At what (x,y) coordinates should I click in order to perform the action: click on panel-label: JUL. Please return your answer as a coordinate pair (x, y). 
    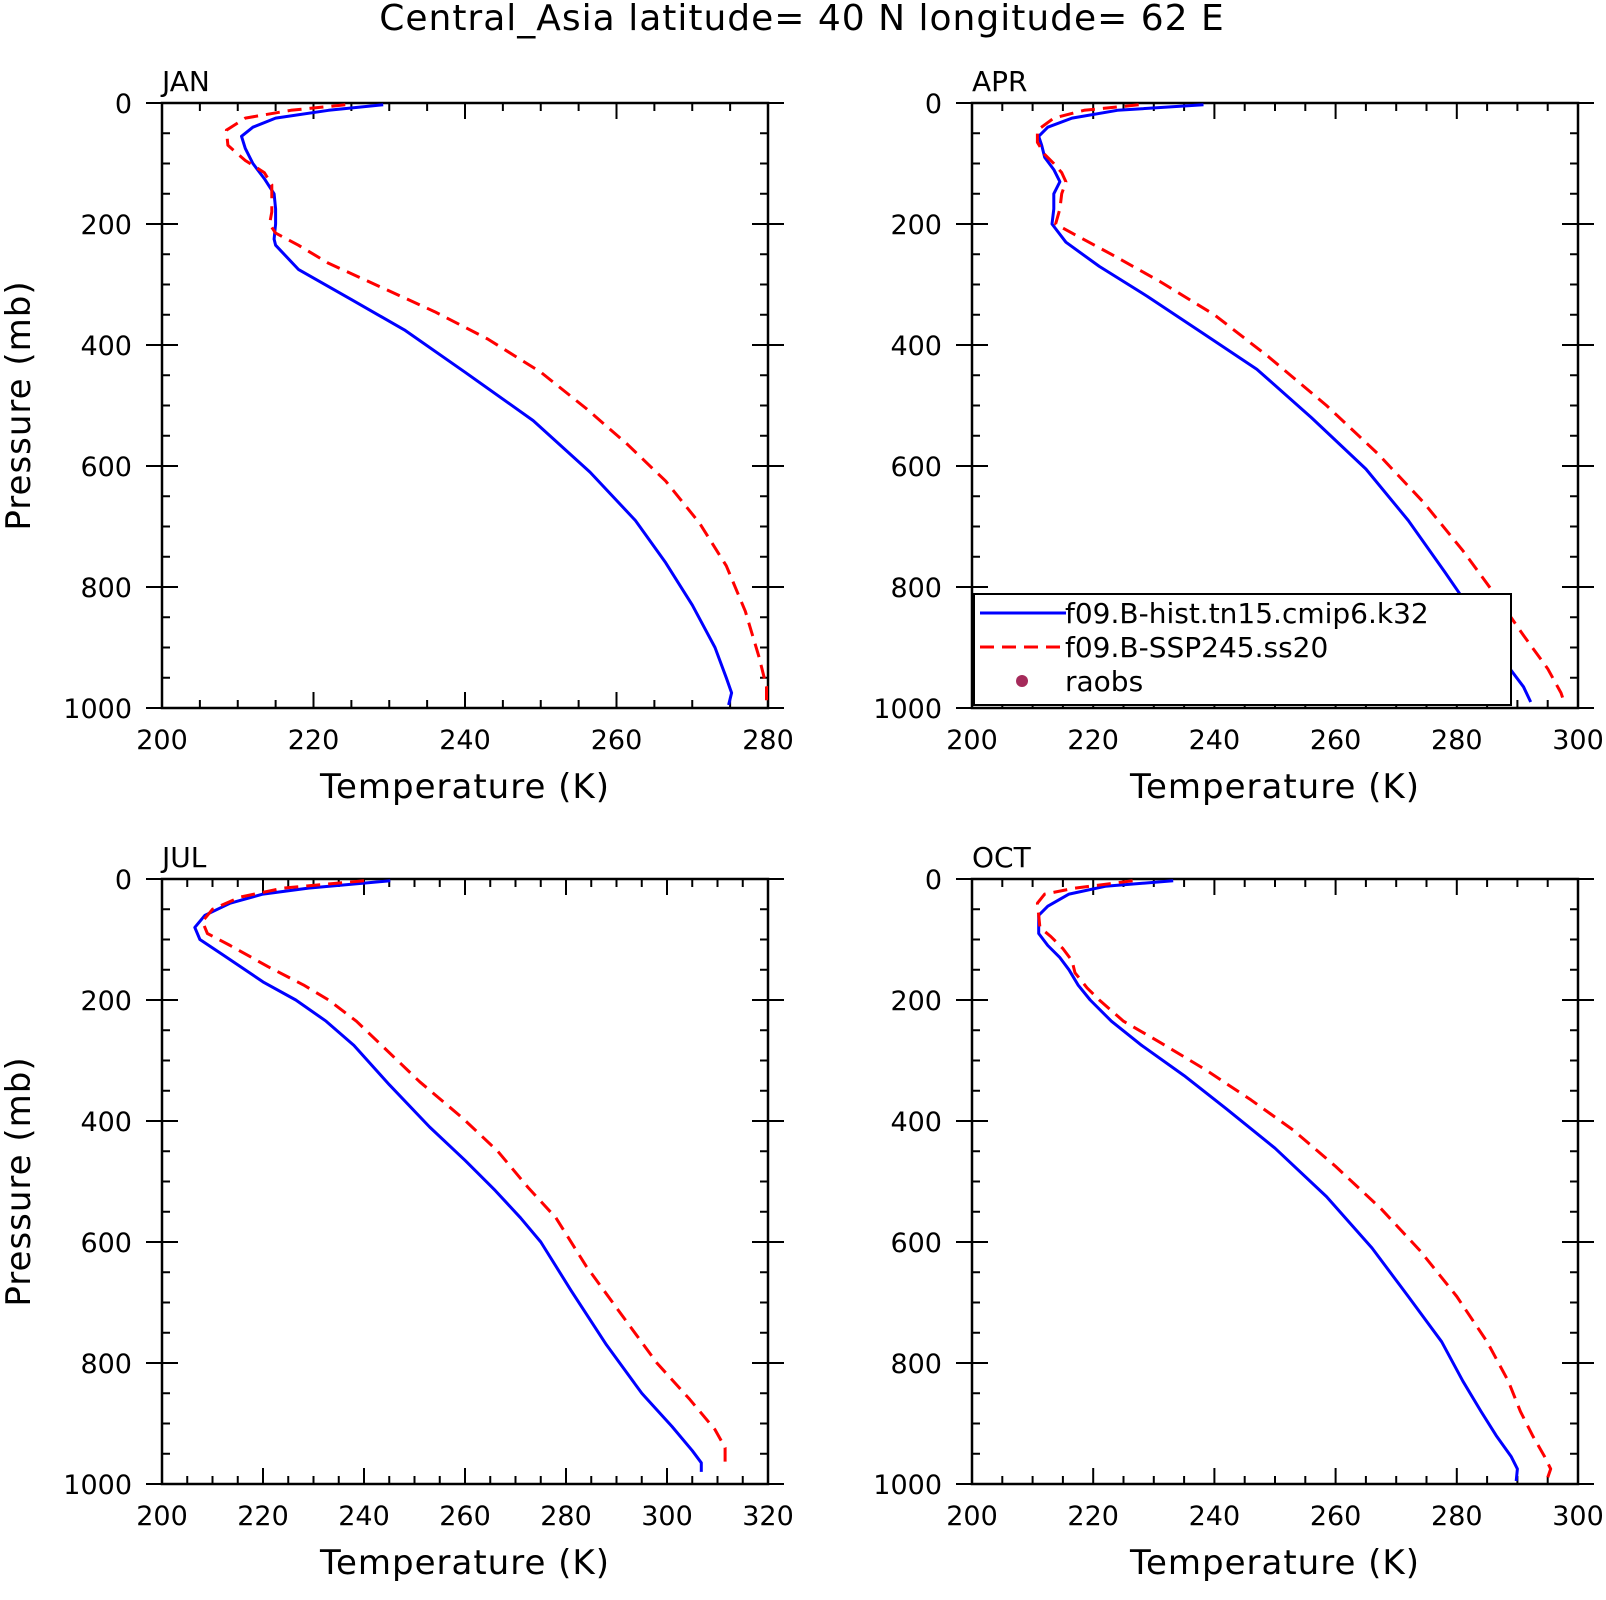
    Looking at the image, I should click on (183, 857).